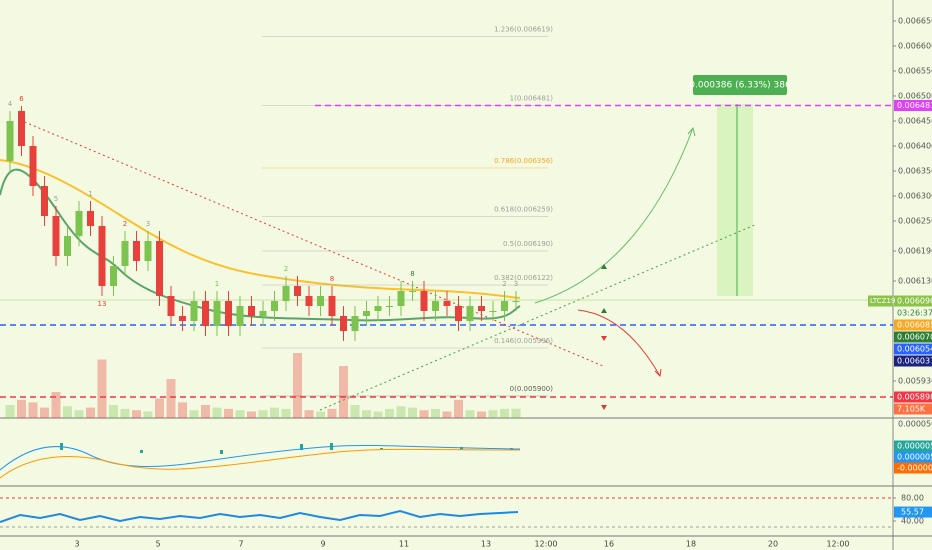 The image size is (932, 550). What do you see at coordinates (56, 199) in the screenshot?
I see `td-count: 5` at bounding box center [56, 199].